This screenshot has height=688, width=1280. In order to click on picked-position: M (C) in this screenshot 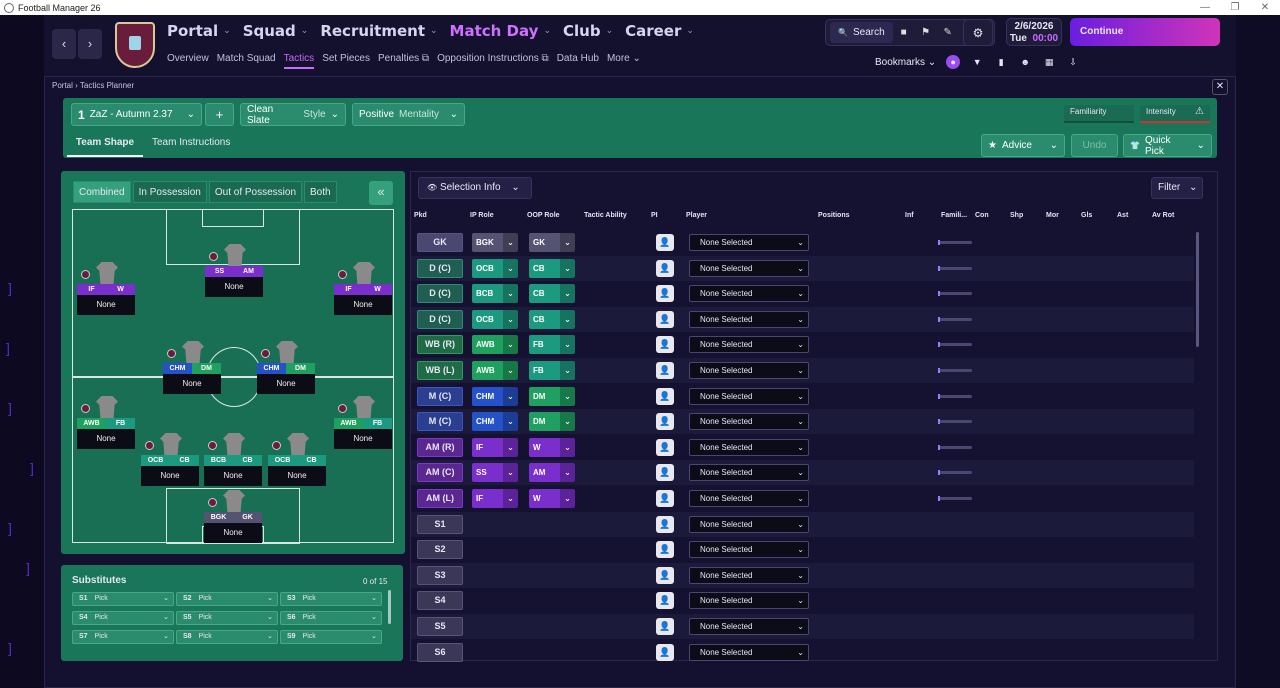, I will do `click(440, 422)`.